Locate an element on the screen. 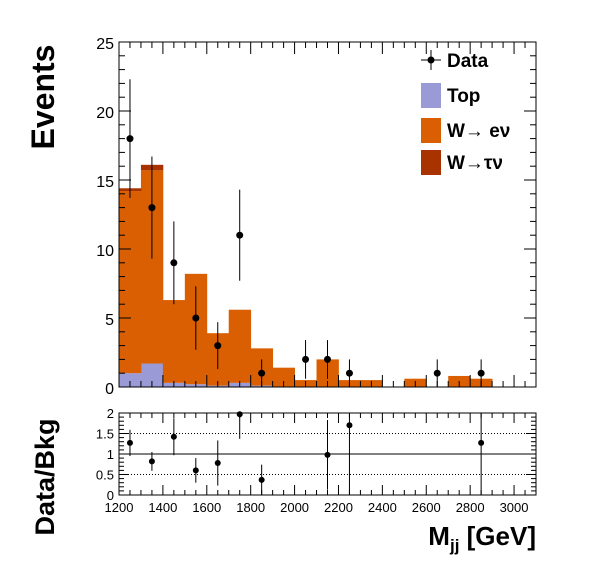 The height and width of the screenshot is (572, 596). x-axis-title: Mjj [GeV] is located at coordinates (482, 538).